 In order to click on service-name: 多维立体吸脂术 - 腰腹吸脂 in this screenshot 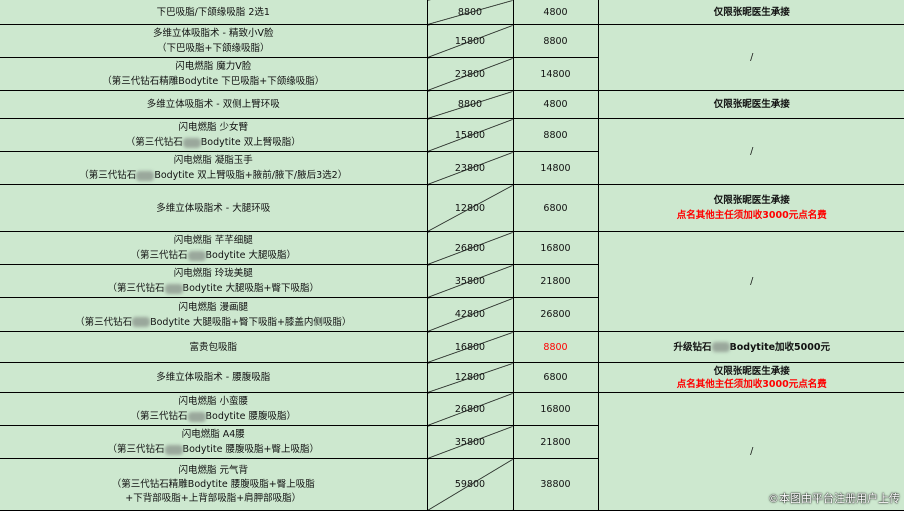, I will do `click(214, 377)`.